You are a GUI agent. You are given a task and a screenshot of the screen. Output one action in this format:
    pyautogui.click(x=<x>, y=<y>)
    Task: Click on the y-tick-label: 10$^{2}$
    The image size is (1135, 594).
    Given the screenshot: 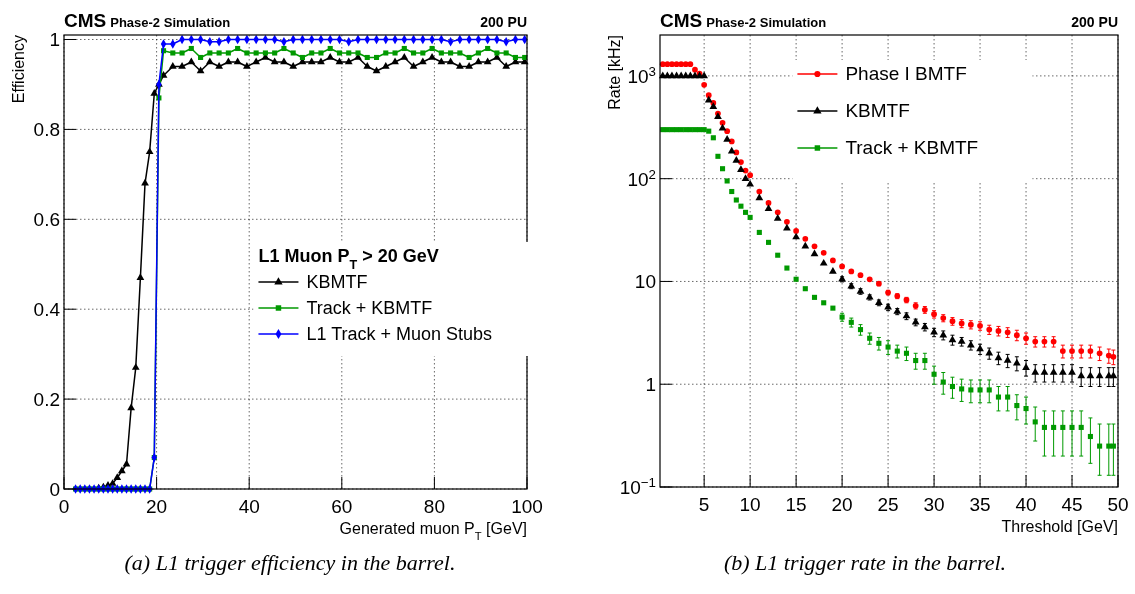 What is the action you would take?
    pyautogui.click(x=641, y=178)
    